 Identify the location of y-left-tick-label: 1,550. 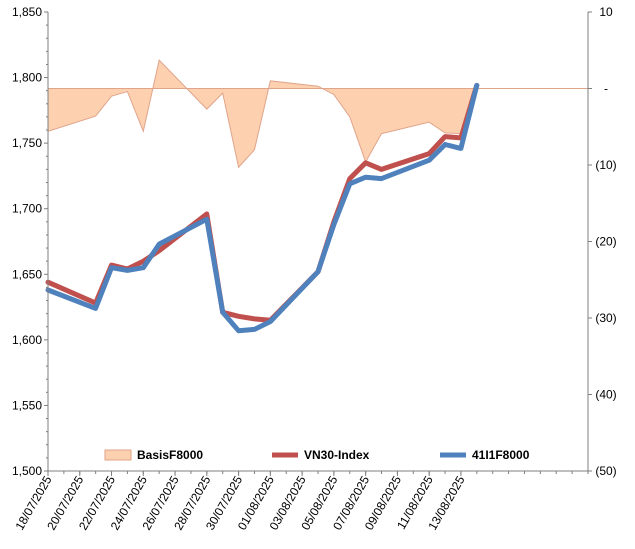
(27, 405).